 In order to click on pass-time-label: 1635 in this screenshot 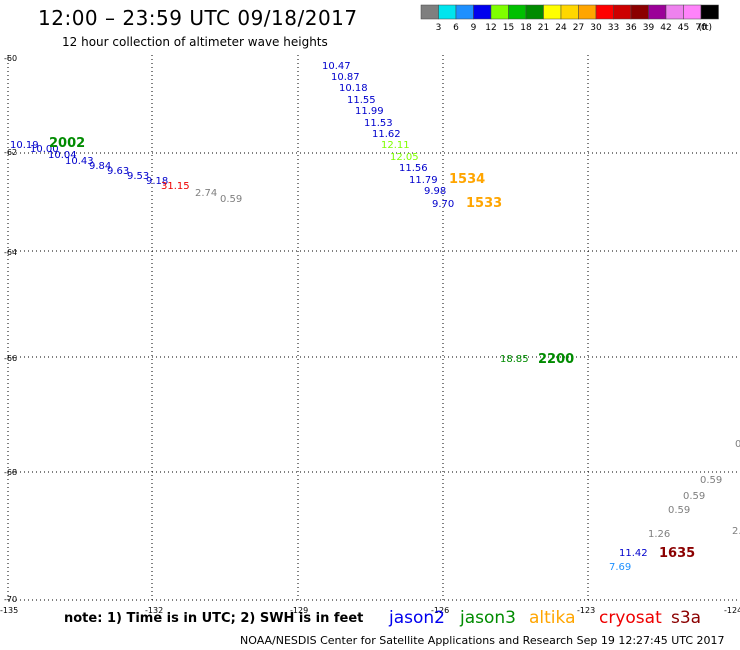, I will do `click(677, 553)`.